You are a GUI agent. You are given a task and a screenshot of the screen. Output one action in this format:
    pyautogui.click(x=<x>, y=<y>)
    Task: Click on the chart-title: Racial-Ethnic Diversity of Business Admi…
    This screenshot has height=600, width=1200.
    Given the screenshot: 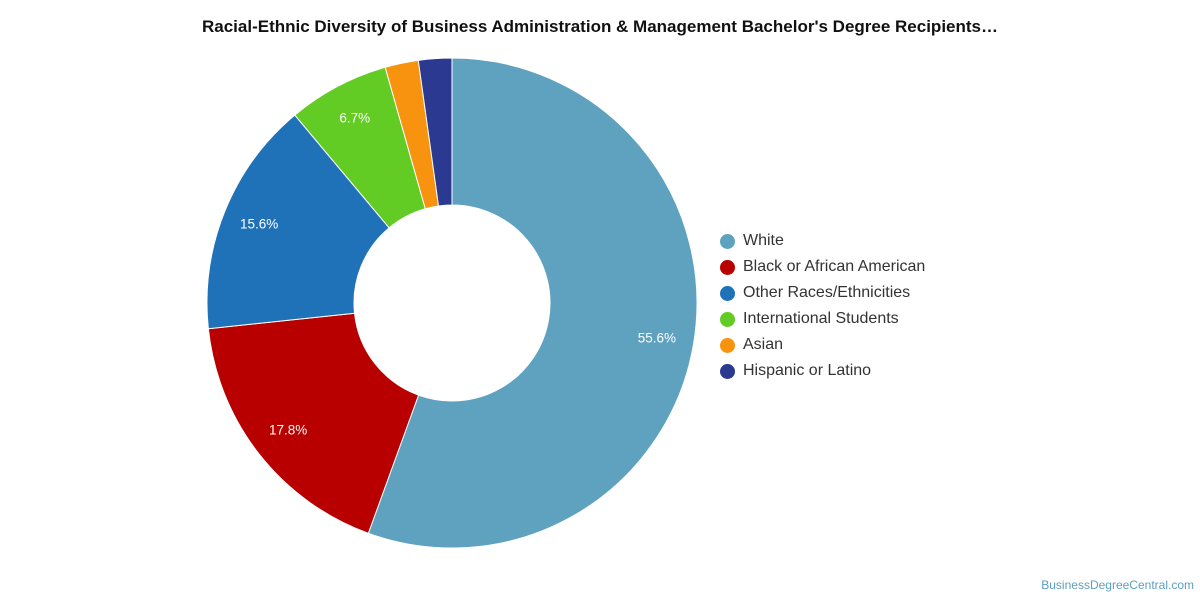 What is the action you would take?
    pyautogui.click(x=599, y=26)
    